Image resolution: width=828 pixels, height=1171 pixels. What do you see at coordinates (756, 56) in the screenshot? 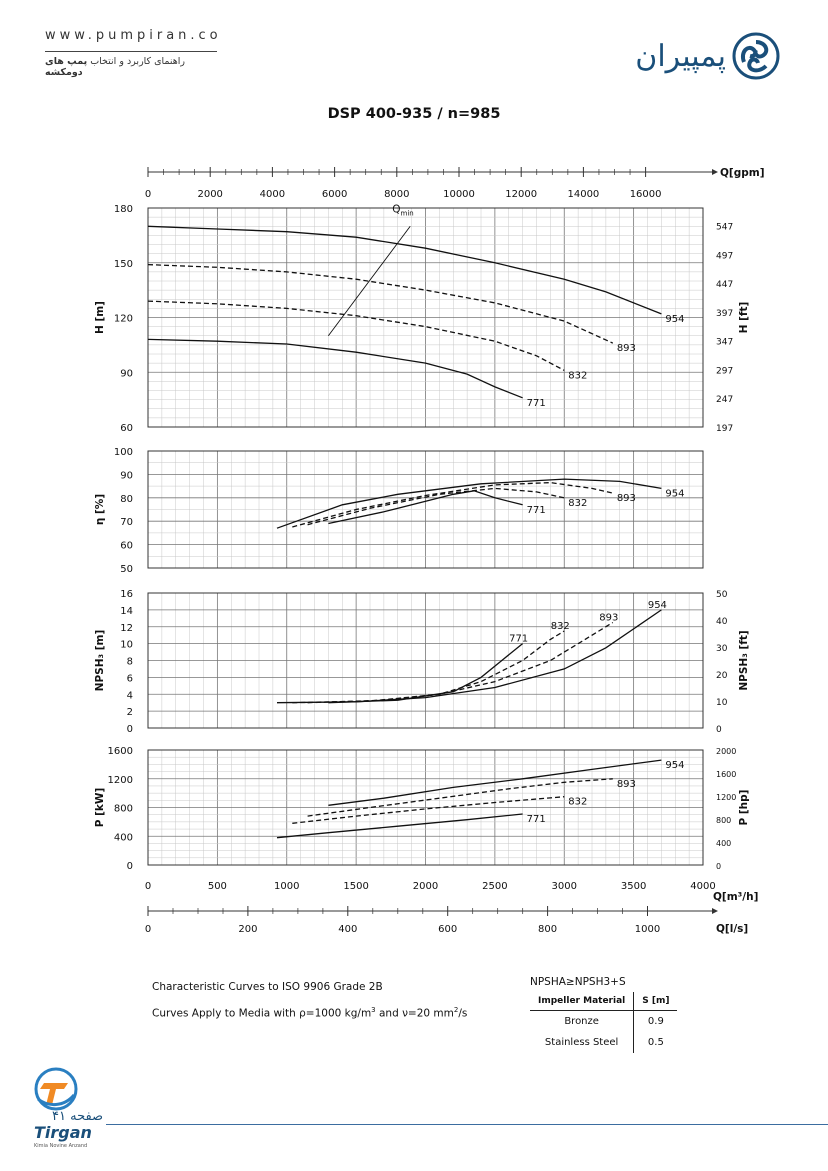
I see `pumpiran-swirl-logo-icon` at bounding box center [756, 56].